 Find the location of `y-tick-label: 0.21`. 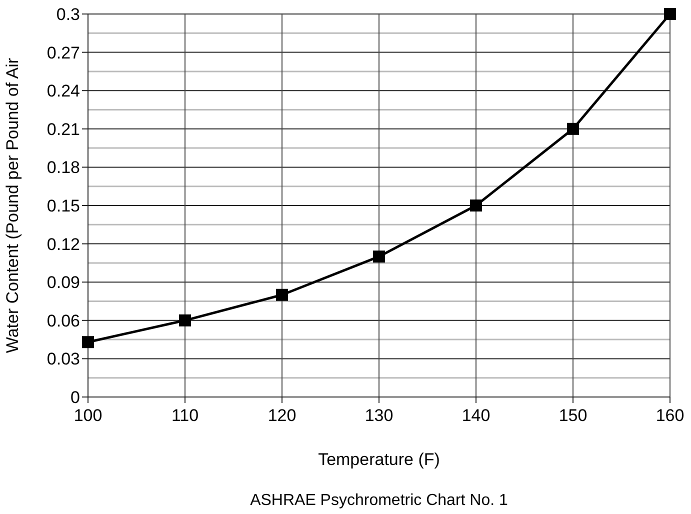

y-tick-label: 0.21 is located at coordinates (63, 129).